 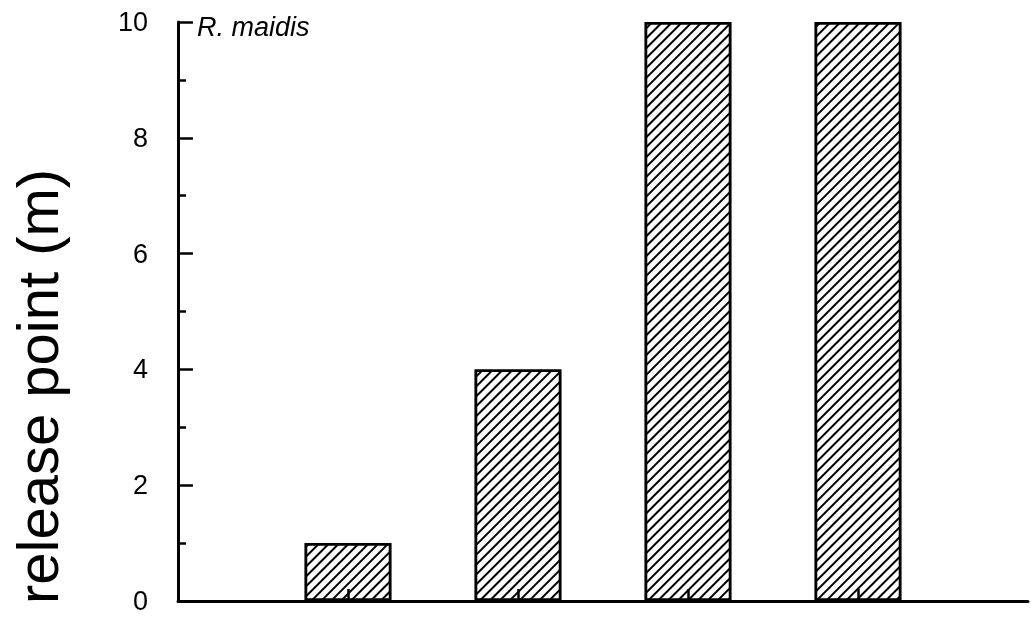 I want to click on y-tick-label: 10, so click(x=132, y=22).